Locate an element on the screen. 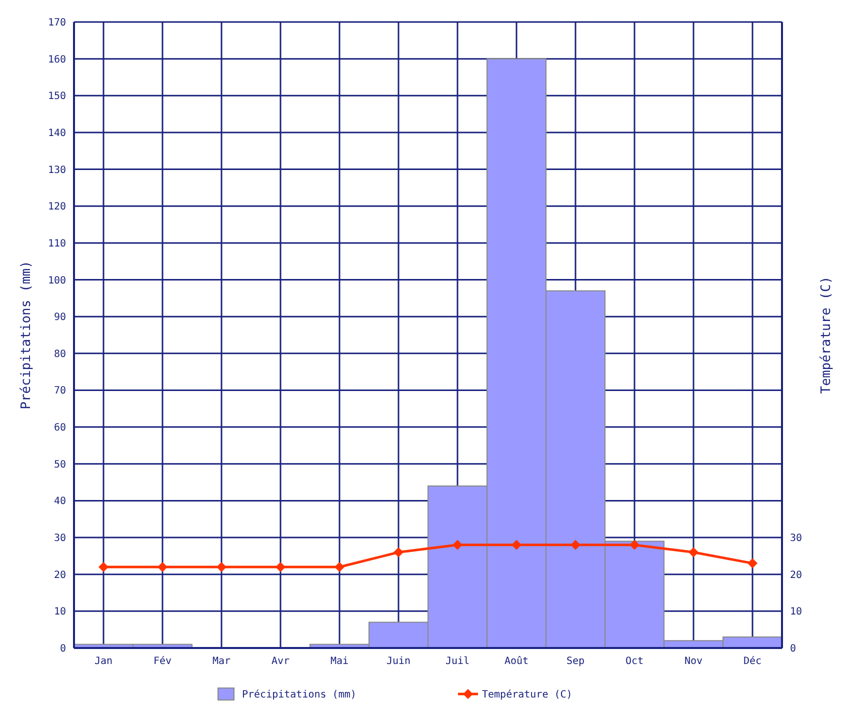 This screenshot has width=850, height=710. y-tick-label: 150 is located at coordinates (57, 96).